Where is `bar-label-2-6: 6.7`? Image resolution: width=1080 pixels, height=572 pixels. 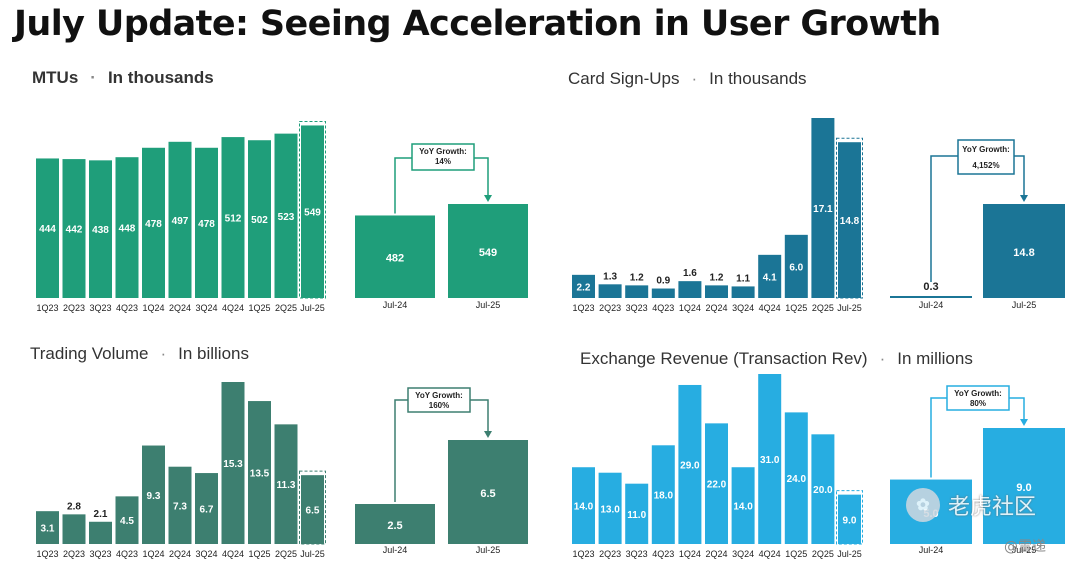
bar-label-2-6: 6.7 is located at coordinates (207, 510).